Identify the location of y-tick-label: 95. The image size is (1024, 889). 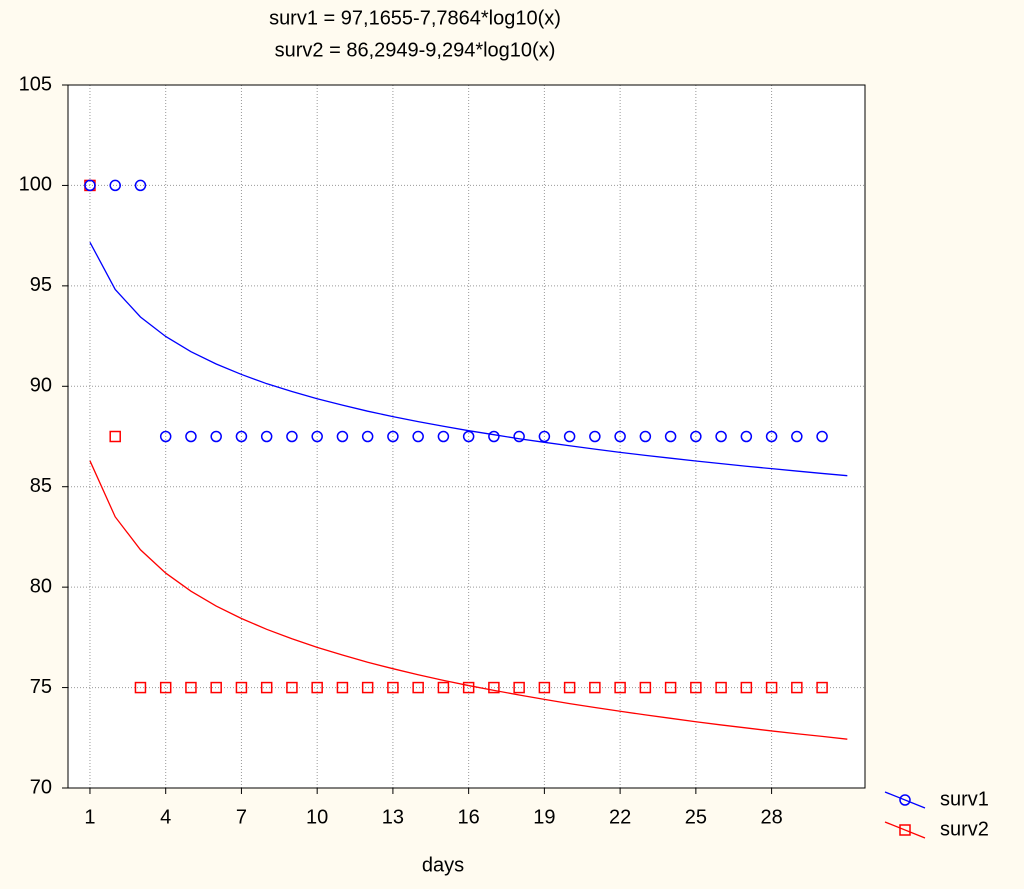
(41, 285).